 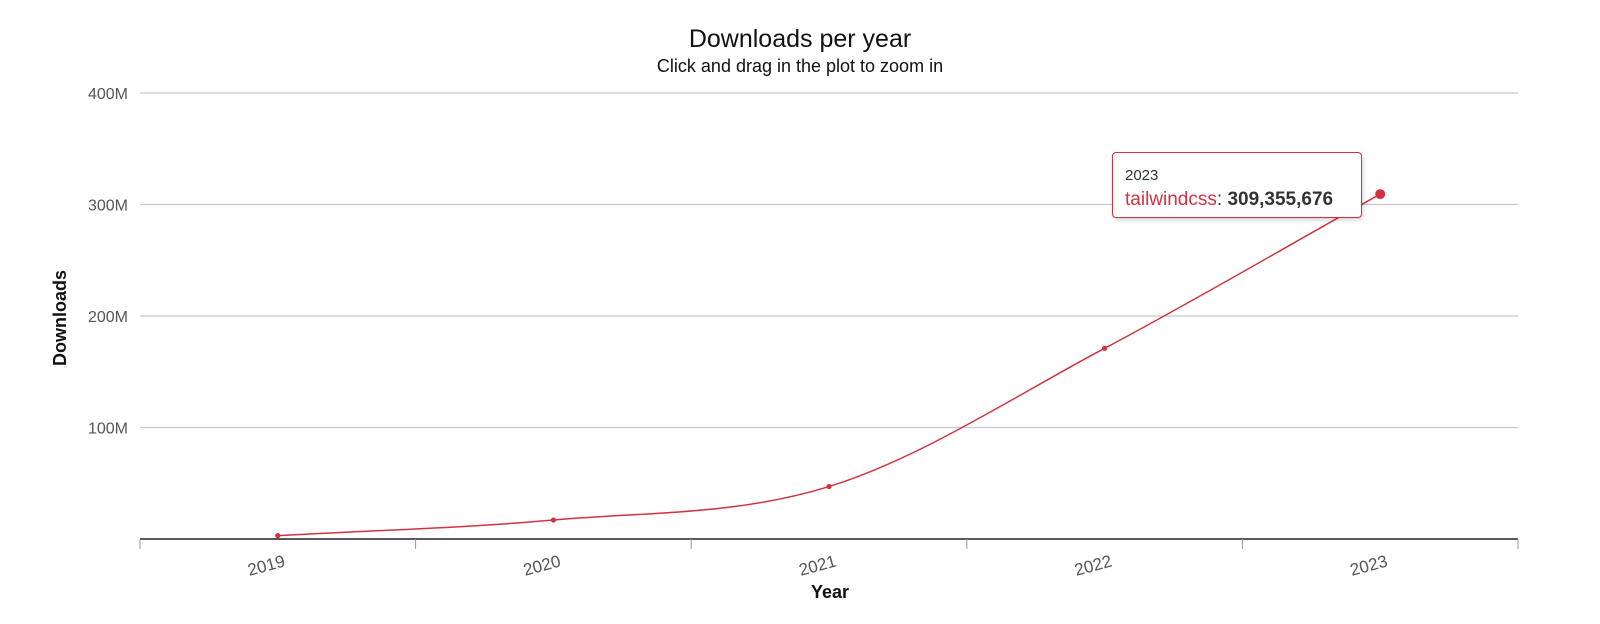 What do you see at coordinates (108, 262) in the screenshot?
I see `y-axis: 100M 200M 300M 400M` at bounding box center [108, 262].